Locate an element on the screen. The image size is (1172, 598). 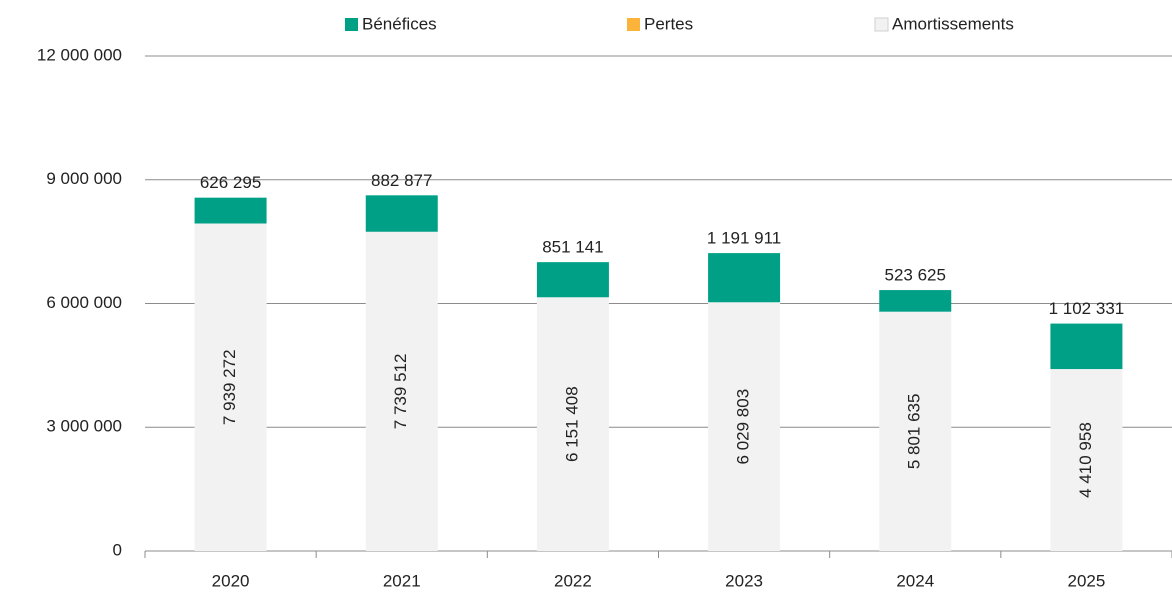
value-label: 1 102 331 is located at coordinates (1087, 308).